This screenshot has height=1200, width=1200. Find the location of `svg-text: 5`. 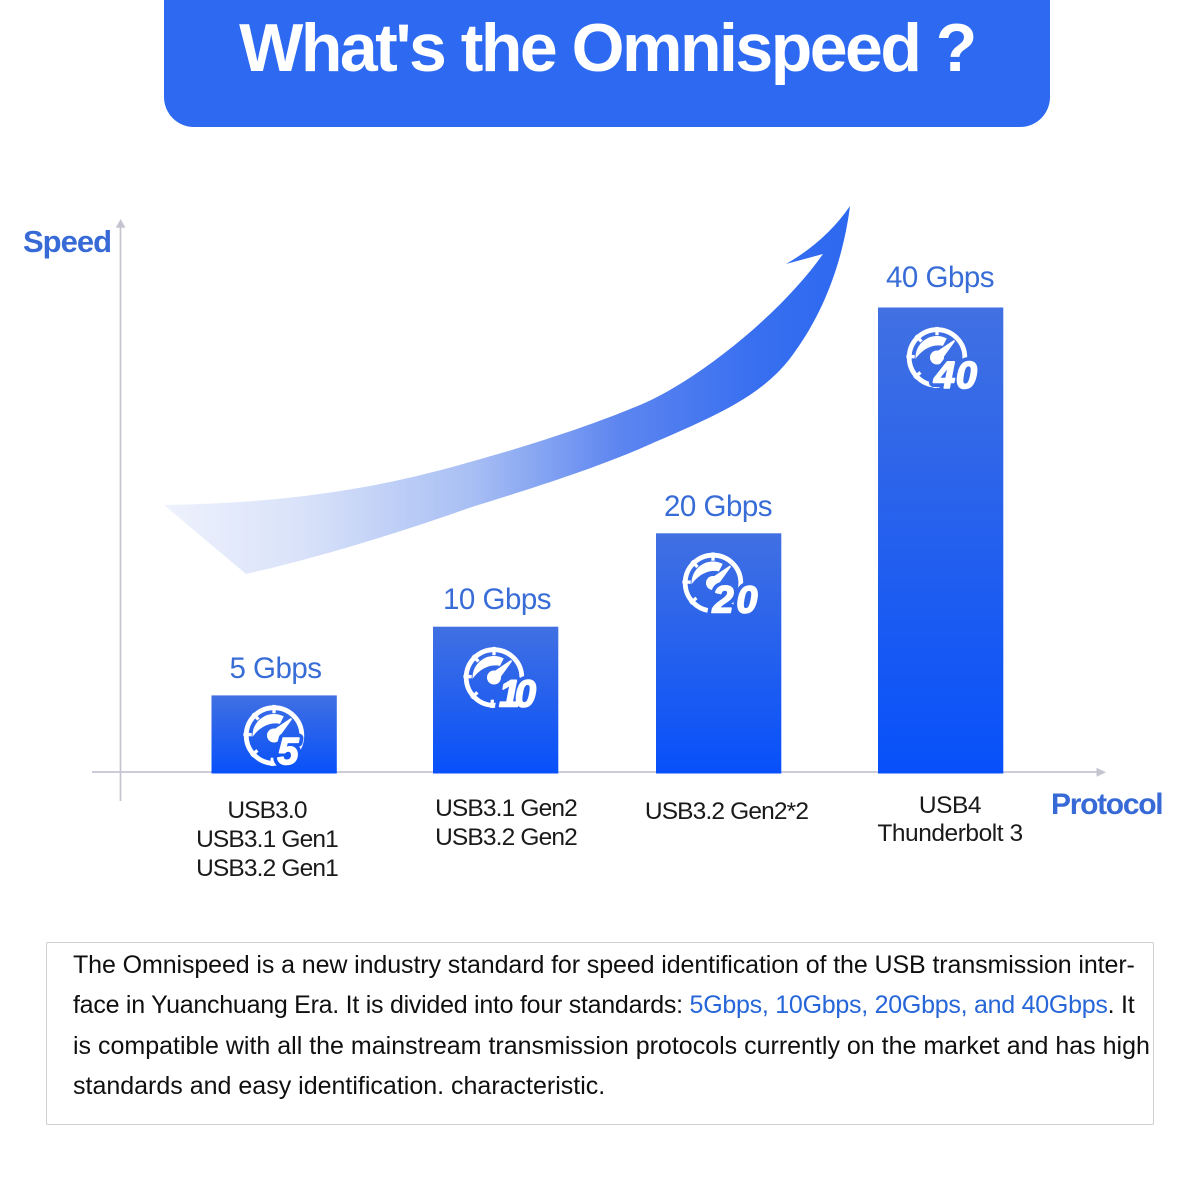

svg-text: 5 is located at coordinates (288, 752).